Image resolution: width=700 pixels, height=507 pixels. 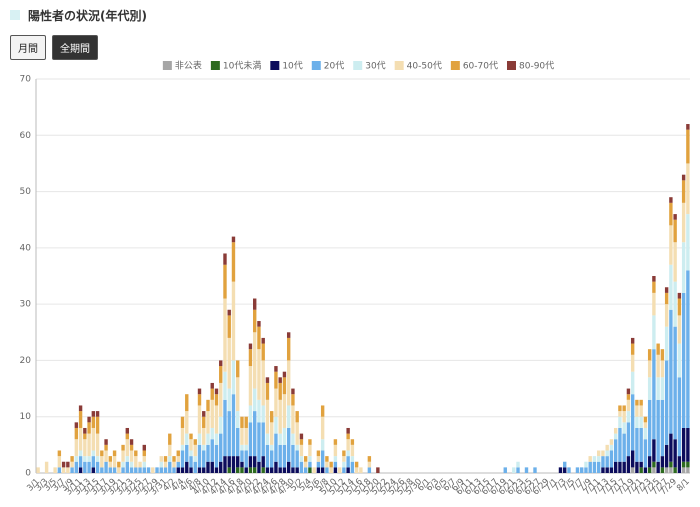 I want to click on y-tick-label: 20, so click(x=26, y=361).